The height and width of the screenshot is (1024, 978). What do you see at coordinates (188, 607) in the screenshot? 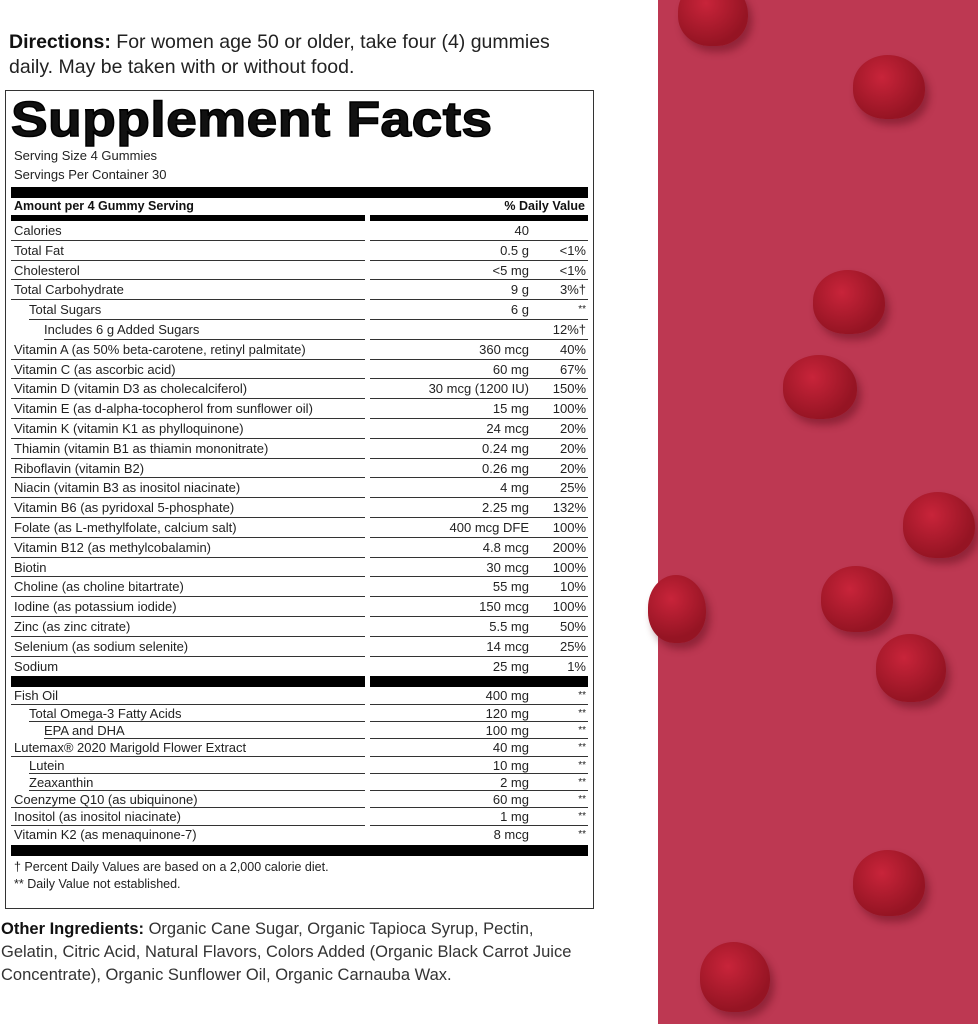
I see `nutrient-name: Iodine (as potassium iodide)` at bounding box center [188, 607].